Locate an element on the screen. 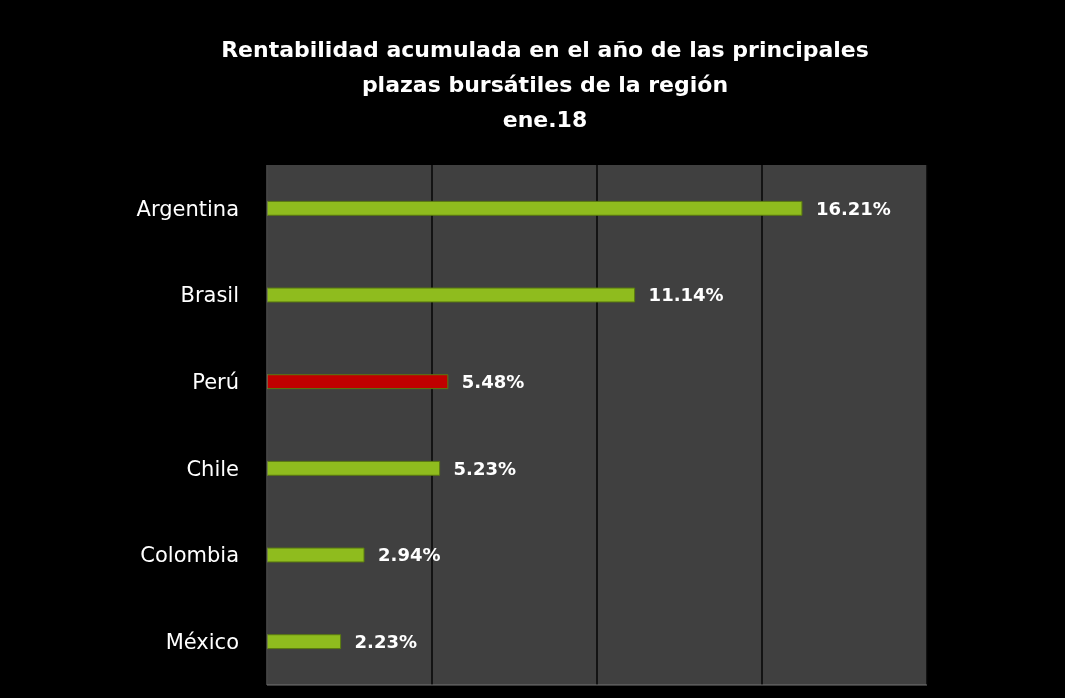 This screenshot has width=1065, height=698. chart-subtitle: ene.18 is located at coordinates (545, 120).